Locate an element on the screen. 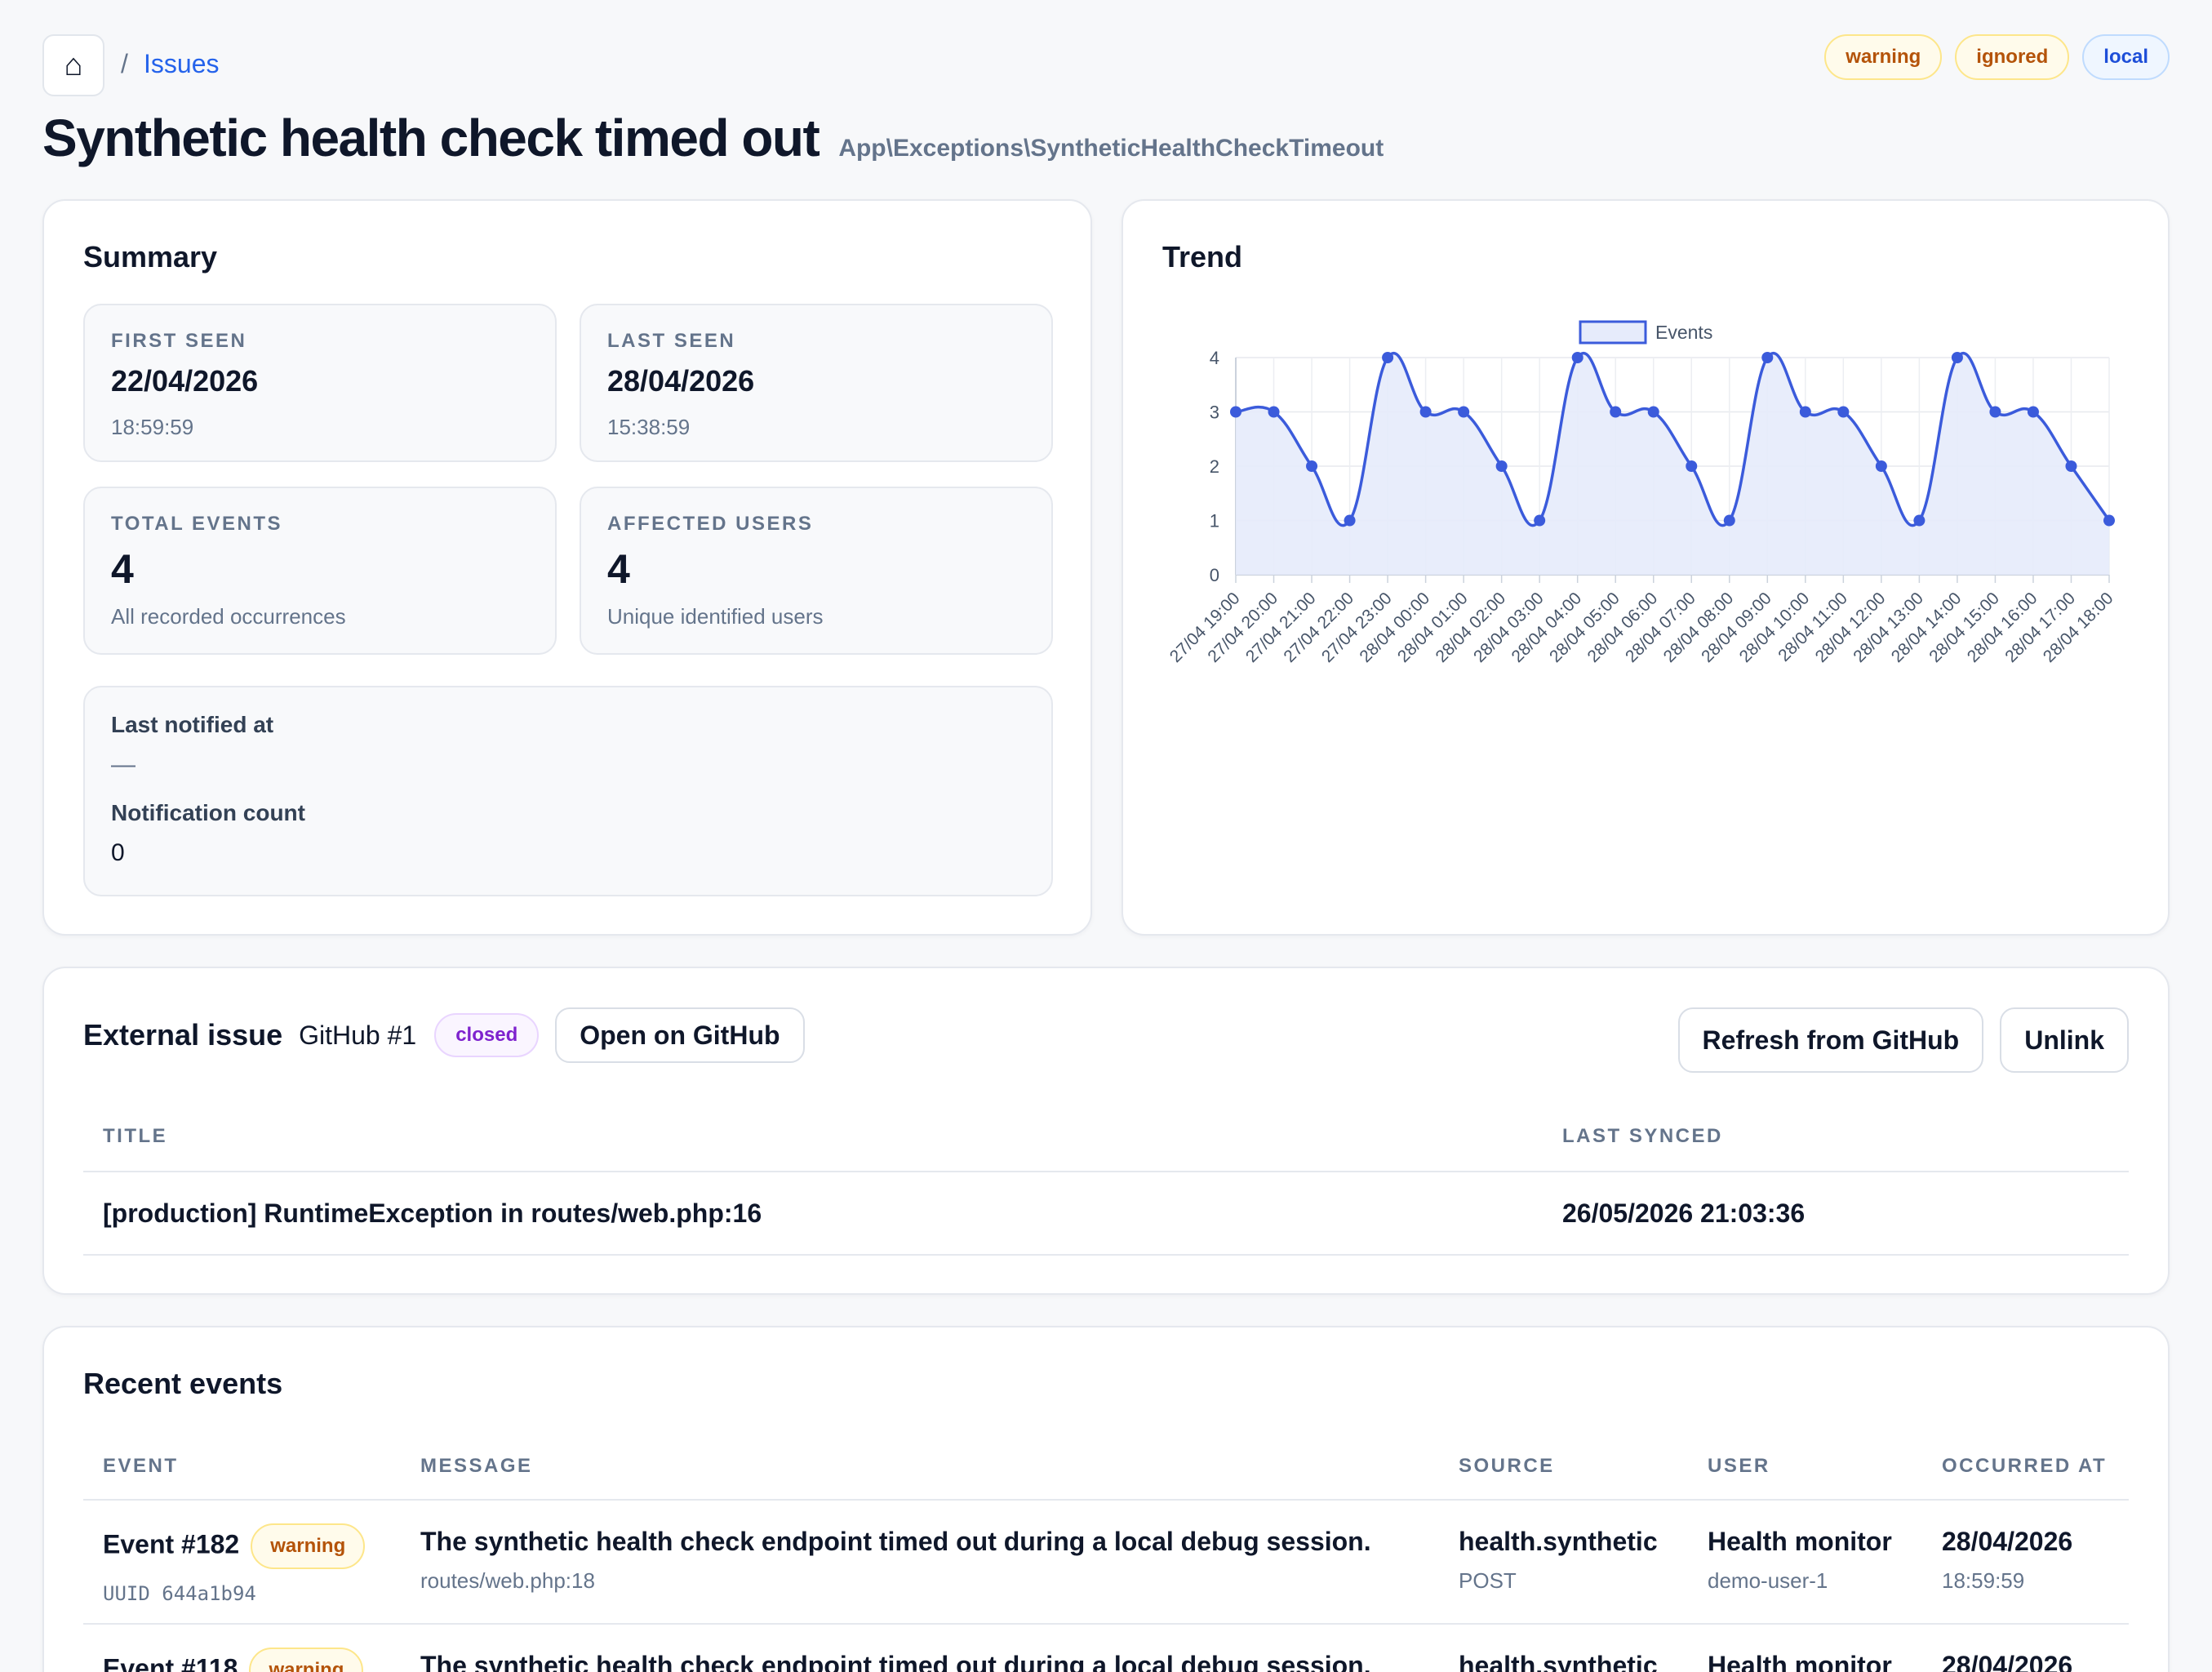 This screenshot has height=1672, width=2212. event-id-cell: Event #182 warning is located at coordinates (234, 1546).